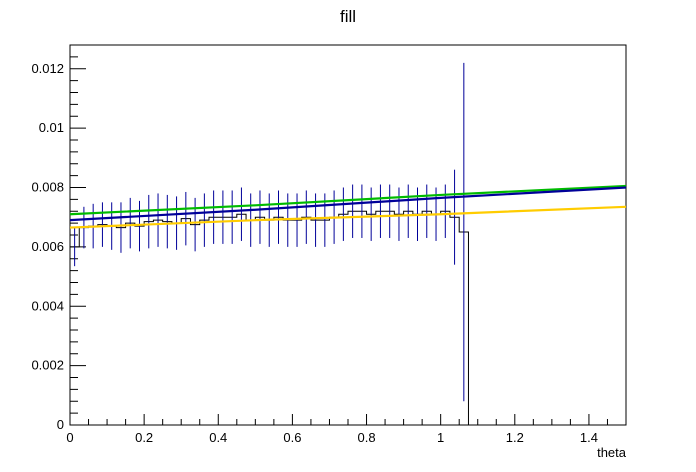  I want to click on x-tick-label: 1.4, so click(589, 437).